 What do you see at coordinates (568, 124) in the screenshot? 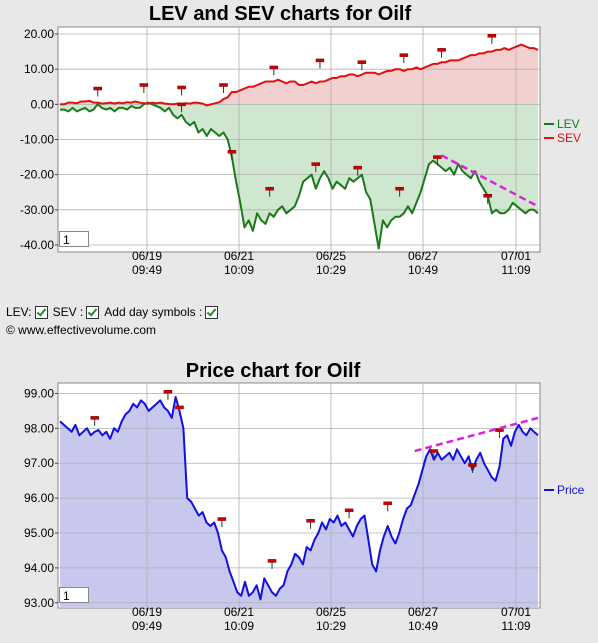
I see `legend-label-lev: LEV` at bounding box center [568, 124].